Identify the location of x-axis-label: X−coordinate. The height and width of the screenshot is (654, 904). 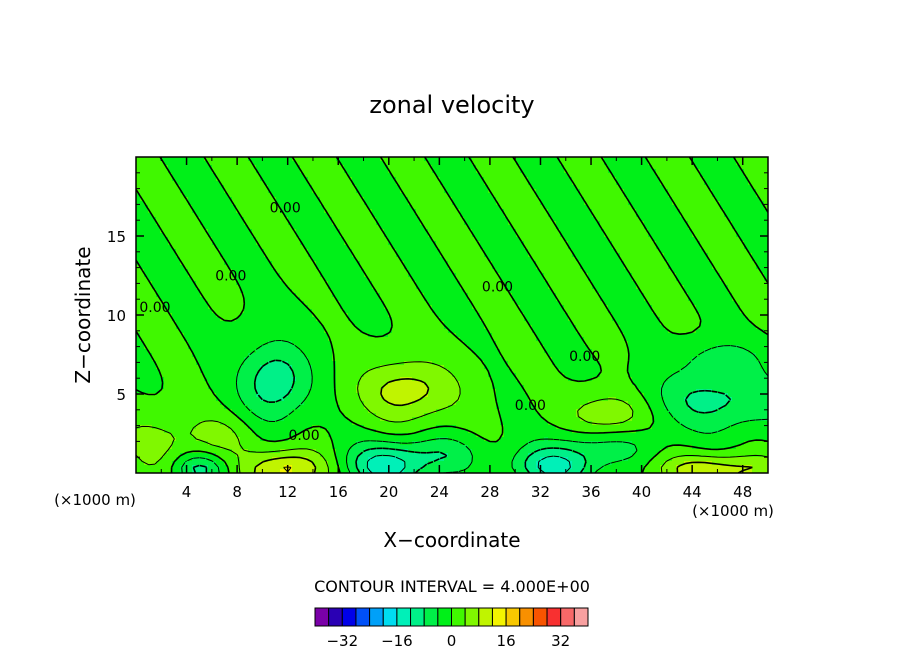
(451, 540).